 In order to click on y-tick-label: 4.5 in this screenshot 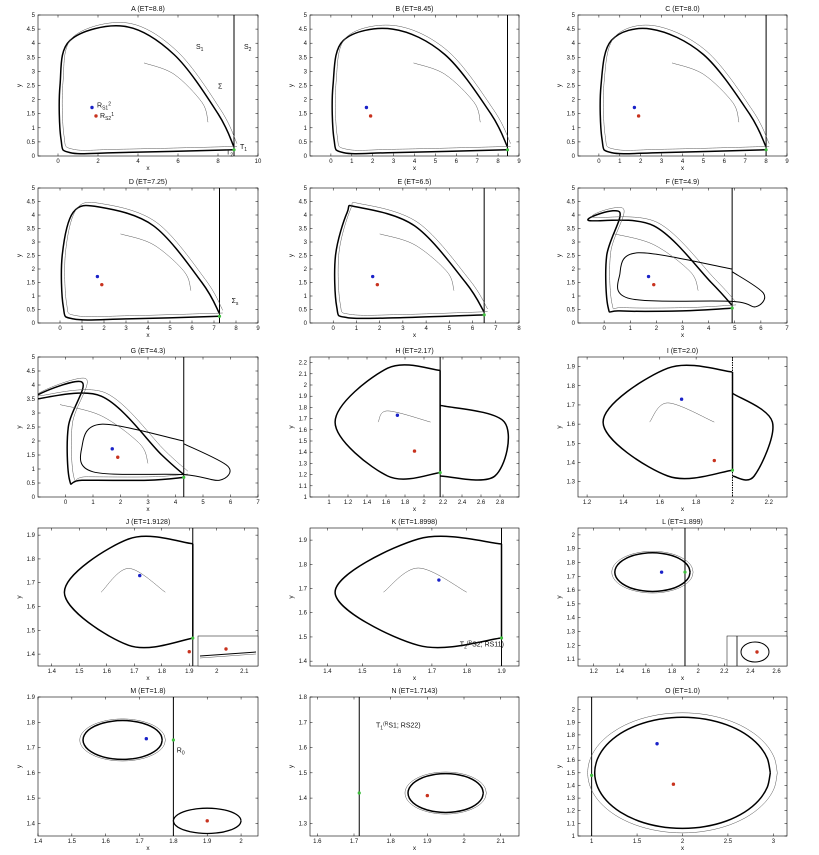, I will do `click(31, 203)`.